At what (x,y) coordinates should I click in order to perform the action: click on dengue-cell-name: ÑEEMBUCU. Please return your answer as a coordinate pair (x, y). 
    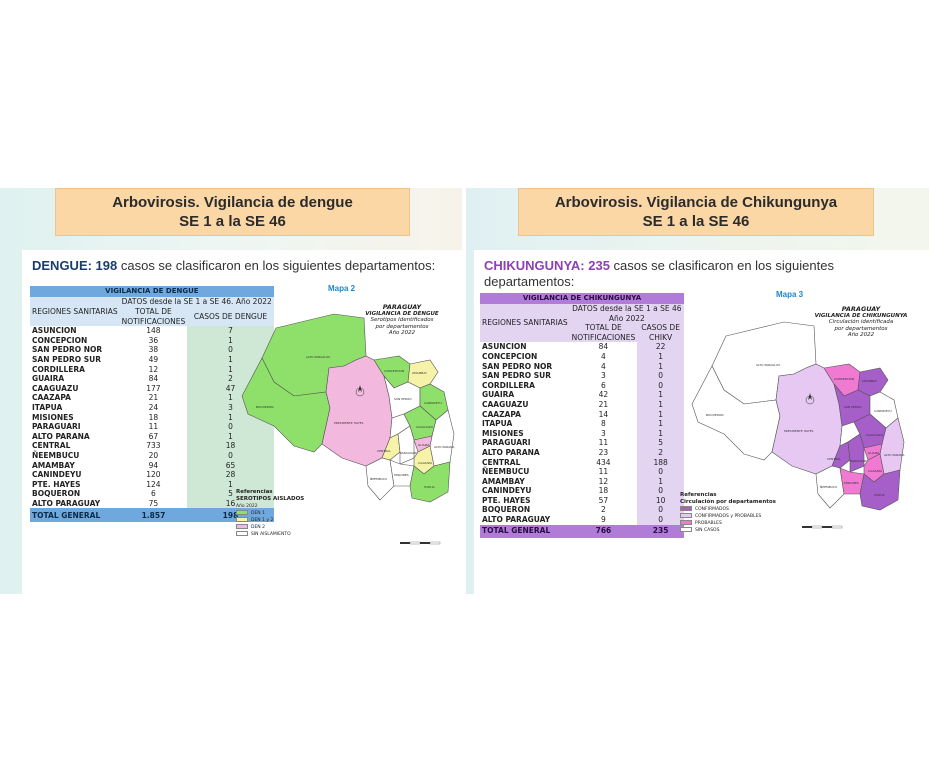
    Looking at the image, I should click on (56, 455).